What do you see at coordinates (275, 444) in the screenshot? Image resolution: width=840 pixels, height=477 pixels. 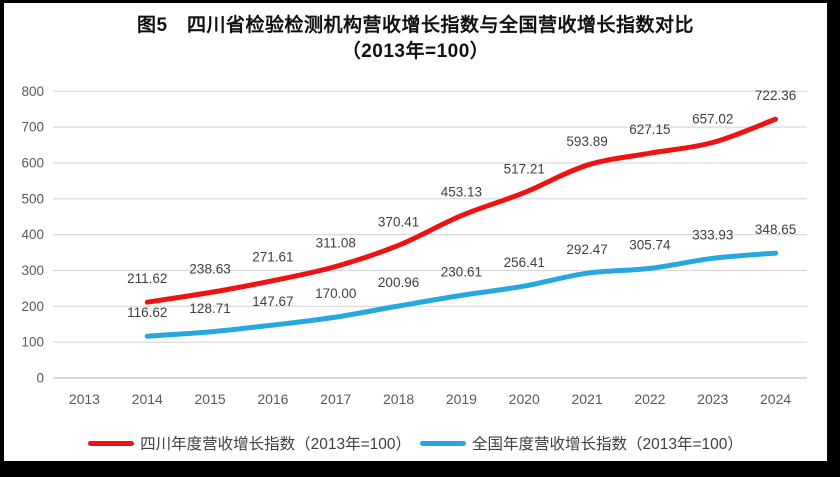 I see `legend-label-sichuan: 四川年度营收增长指数（2013年=100）` at bounding box center [275, 444].